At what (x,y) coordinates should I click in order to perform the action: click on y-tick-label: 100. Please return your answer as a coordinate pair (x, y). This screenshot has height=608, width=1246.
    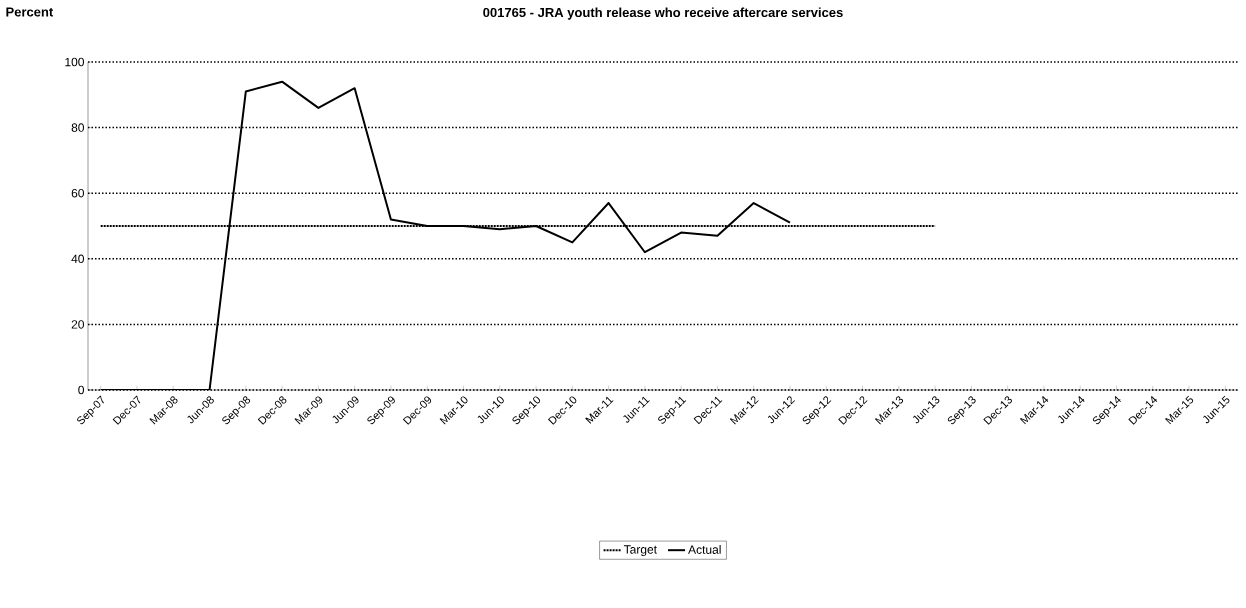
    Looking at the image, I should click on (74, 62).